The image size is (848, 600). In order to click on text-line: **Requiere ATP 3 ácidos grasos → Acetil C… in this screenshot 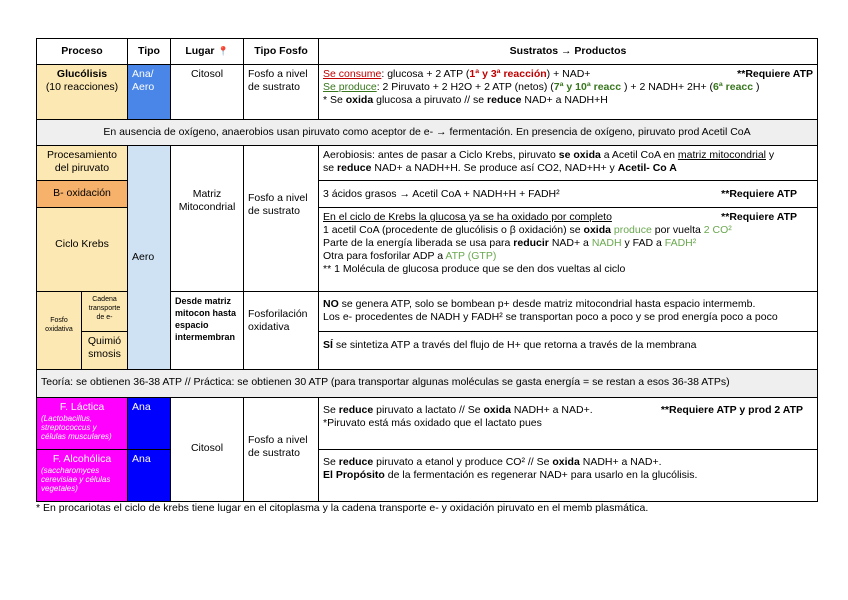, I will do `click(560, 194)`.